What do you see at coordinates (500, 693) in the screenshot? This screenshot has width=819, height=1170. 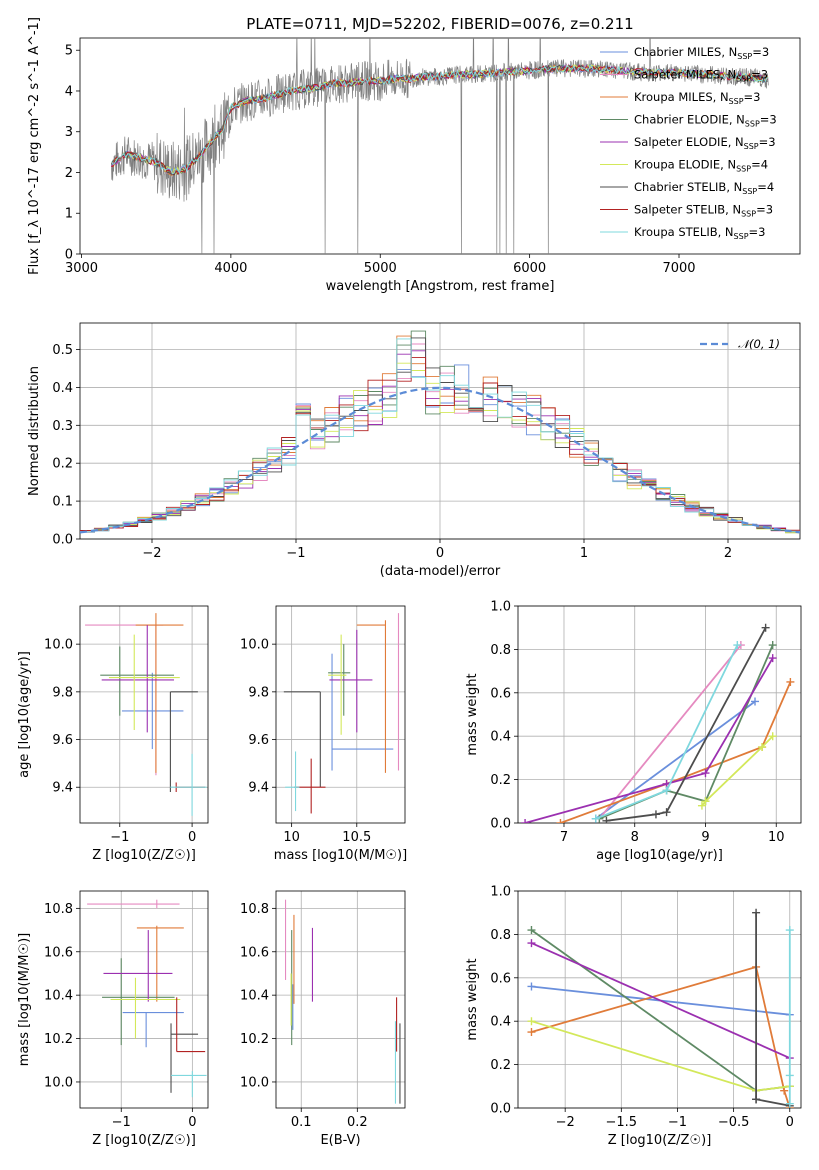 I see `weight-vs-age-ytick-label: 0.6` at bounding box center [500, 693].